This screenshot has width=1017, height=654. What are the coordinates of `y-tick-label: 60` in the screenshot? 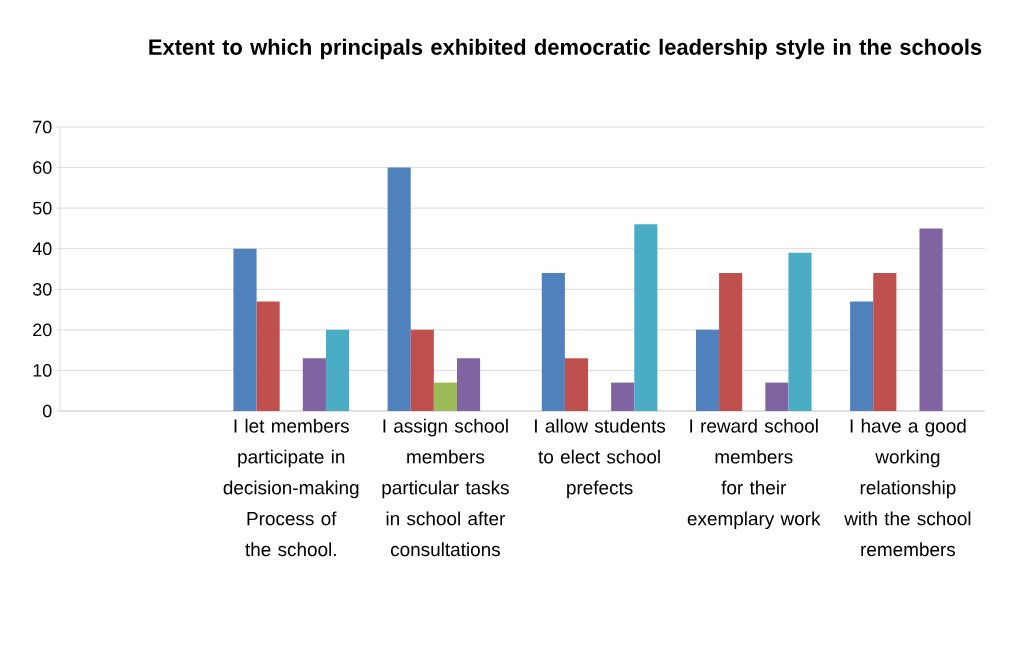 It's located at (42, 167).